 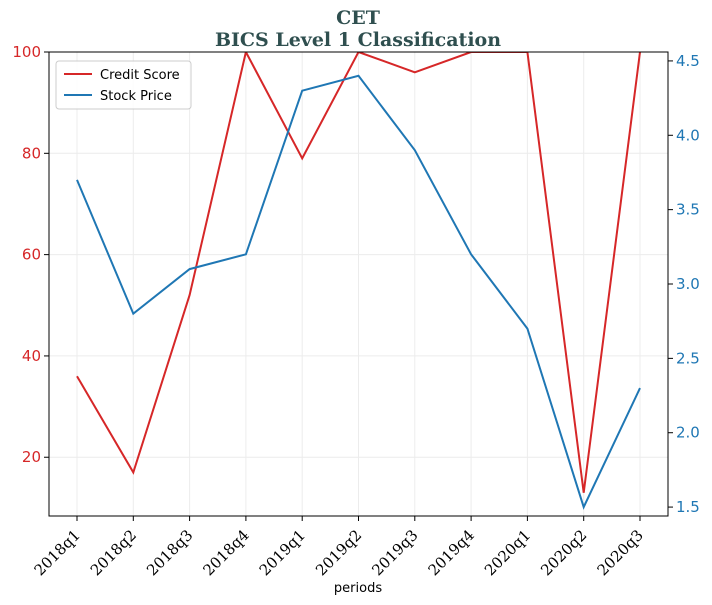 What do you see at coordinates (507, 552) in the screenshot?
I see `x-tick-label: 2020q1` at bounding box center [507, 552].